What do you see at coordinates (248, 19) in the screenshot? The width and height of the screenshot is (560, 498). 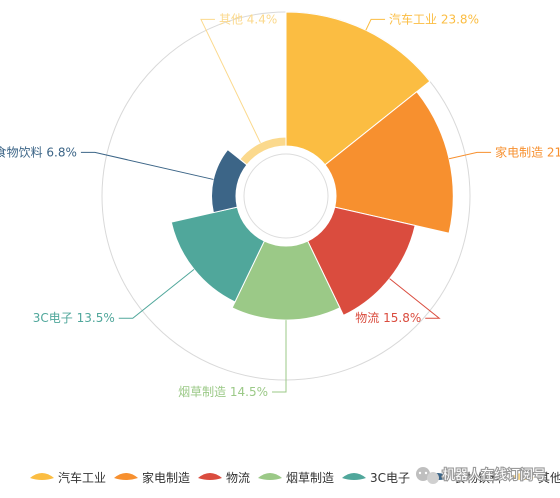 I see `slice-label: 其他 4.4%` at bounding box center [248, 19].